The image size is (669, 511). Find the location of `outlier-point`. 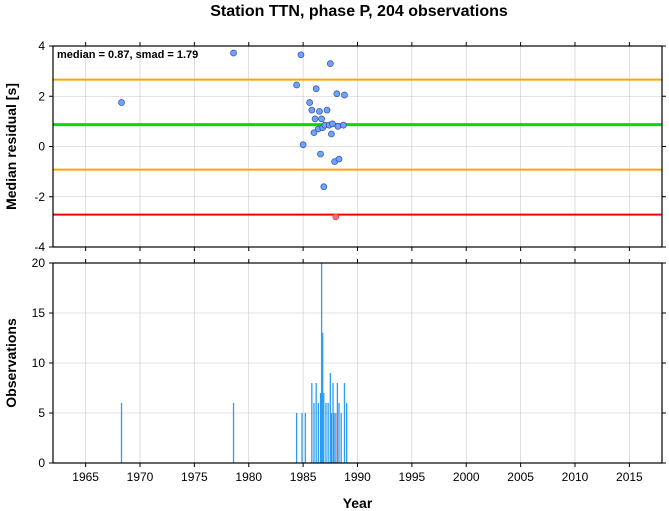

outlier-point is located at coordinates (336, 217).